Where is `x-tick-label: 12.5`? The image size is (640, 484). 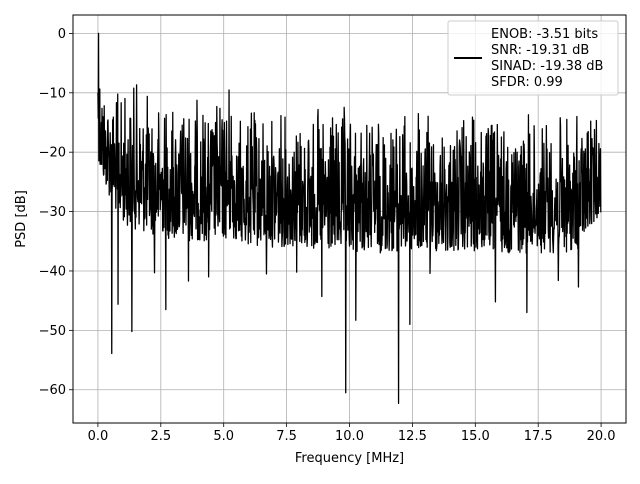 x-tick-label: 12.5 is located at coordinates (412, 436).